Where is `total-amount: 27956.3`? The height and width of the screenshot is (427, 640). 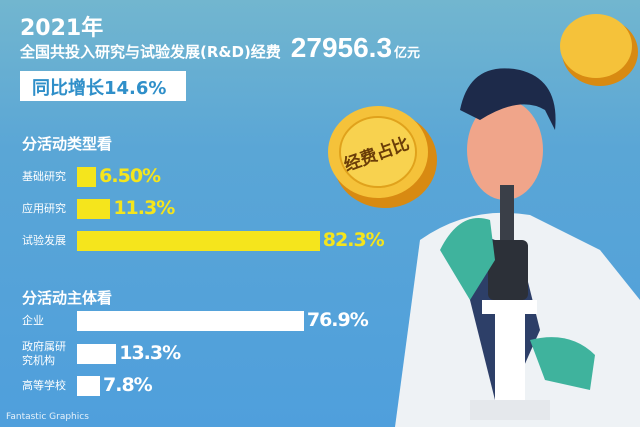
total-amount: 27956.3 is located at coordinates (341, 47).